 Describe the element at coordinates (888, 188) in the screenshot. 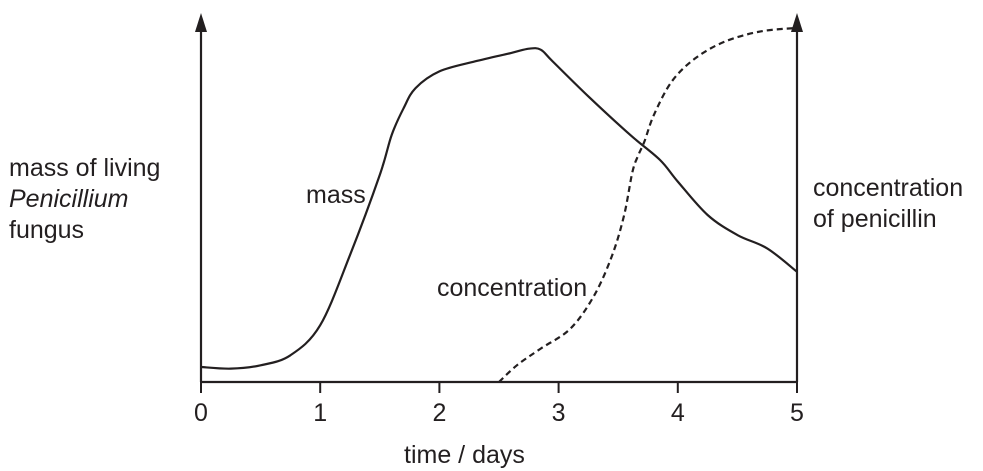

I see `y-axis-label-right-line-1: concentration` at that location.